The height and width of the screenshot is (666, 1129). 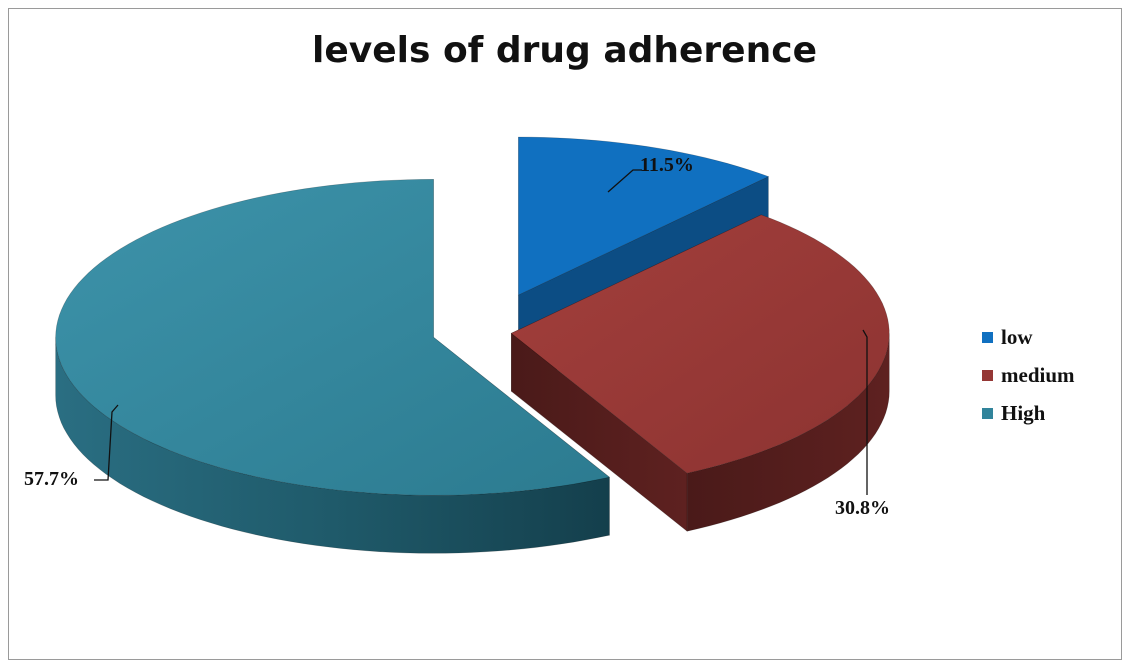 I want to click on legend-item-low: low, so click(x=1028, y=337).